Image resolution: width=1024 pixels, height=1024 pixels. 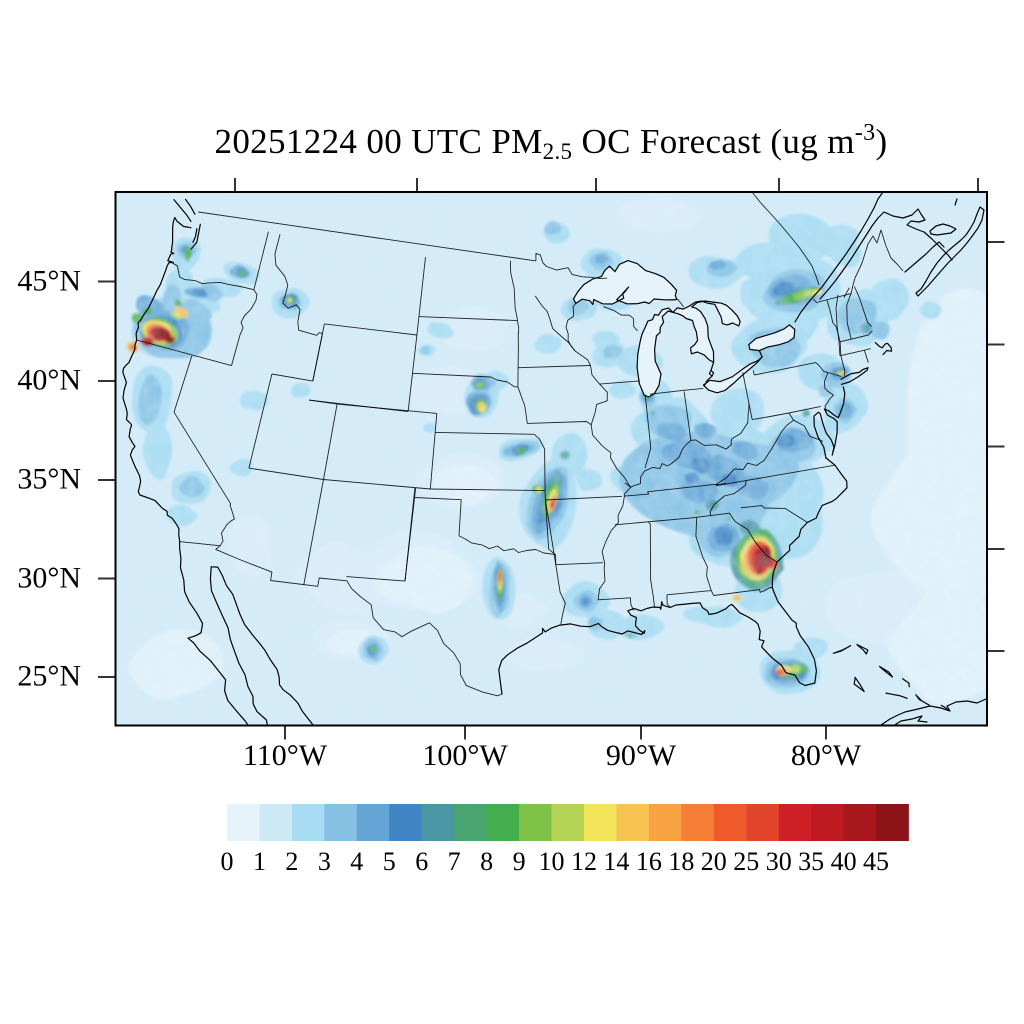 I want to click on svg-text: 9, so click(x=519, y=861).